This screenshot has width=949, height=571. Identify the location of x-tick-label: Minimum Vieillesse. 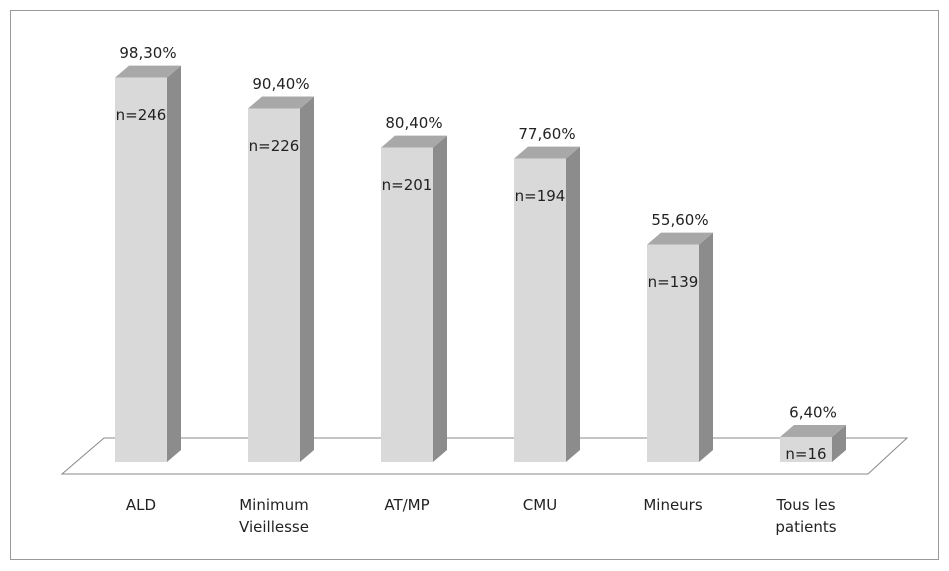
(274, 516).